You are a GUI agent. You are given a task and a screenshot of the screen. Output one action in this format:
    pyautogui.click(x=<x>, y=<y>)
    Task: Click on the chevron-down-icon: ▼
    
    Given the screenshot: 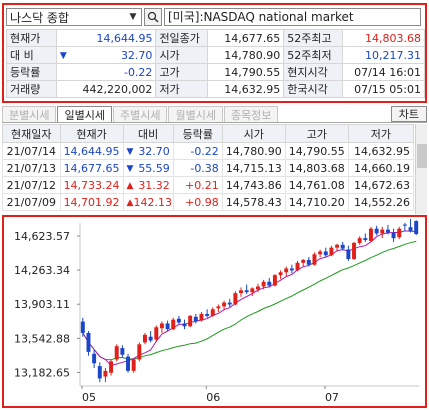 What is the action you would take?
    pyautogui.click(x=133, y=17)
    